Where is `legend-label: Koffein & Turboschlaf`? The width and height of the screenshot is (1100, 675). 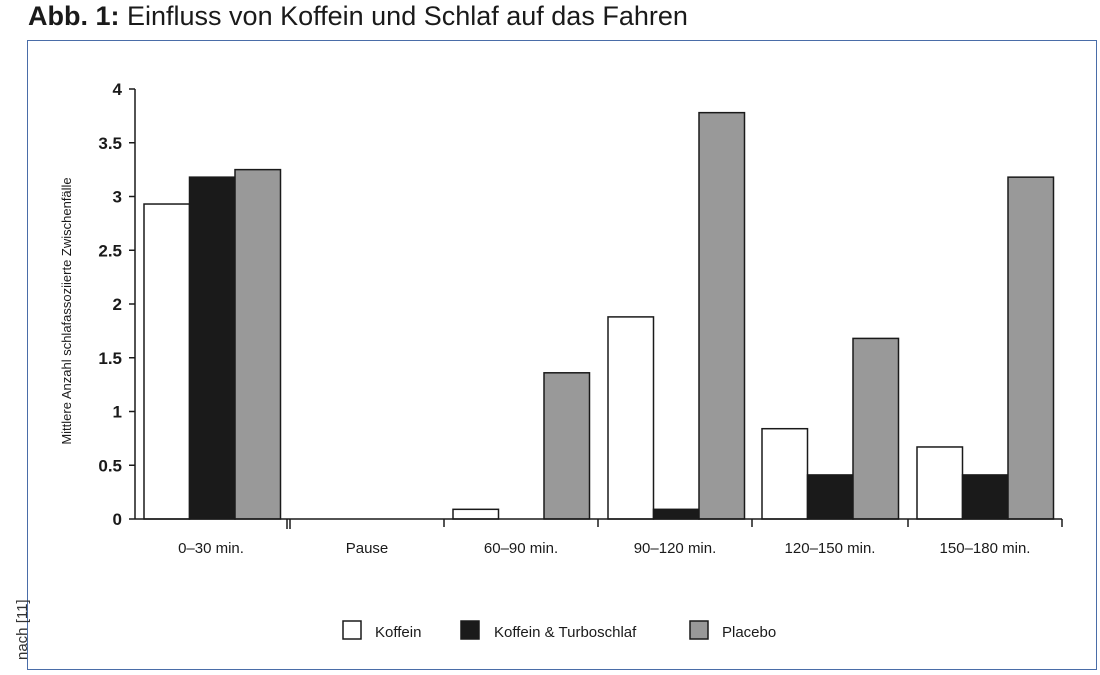 legend-label: Koffein & Turboschlaf is located at coordinates (565, 632).